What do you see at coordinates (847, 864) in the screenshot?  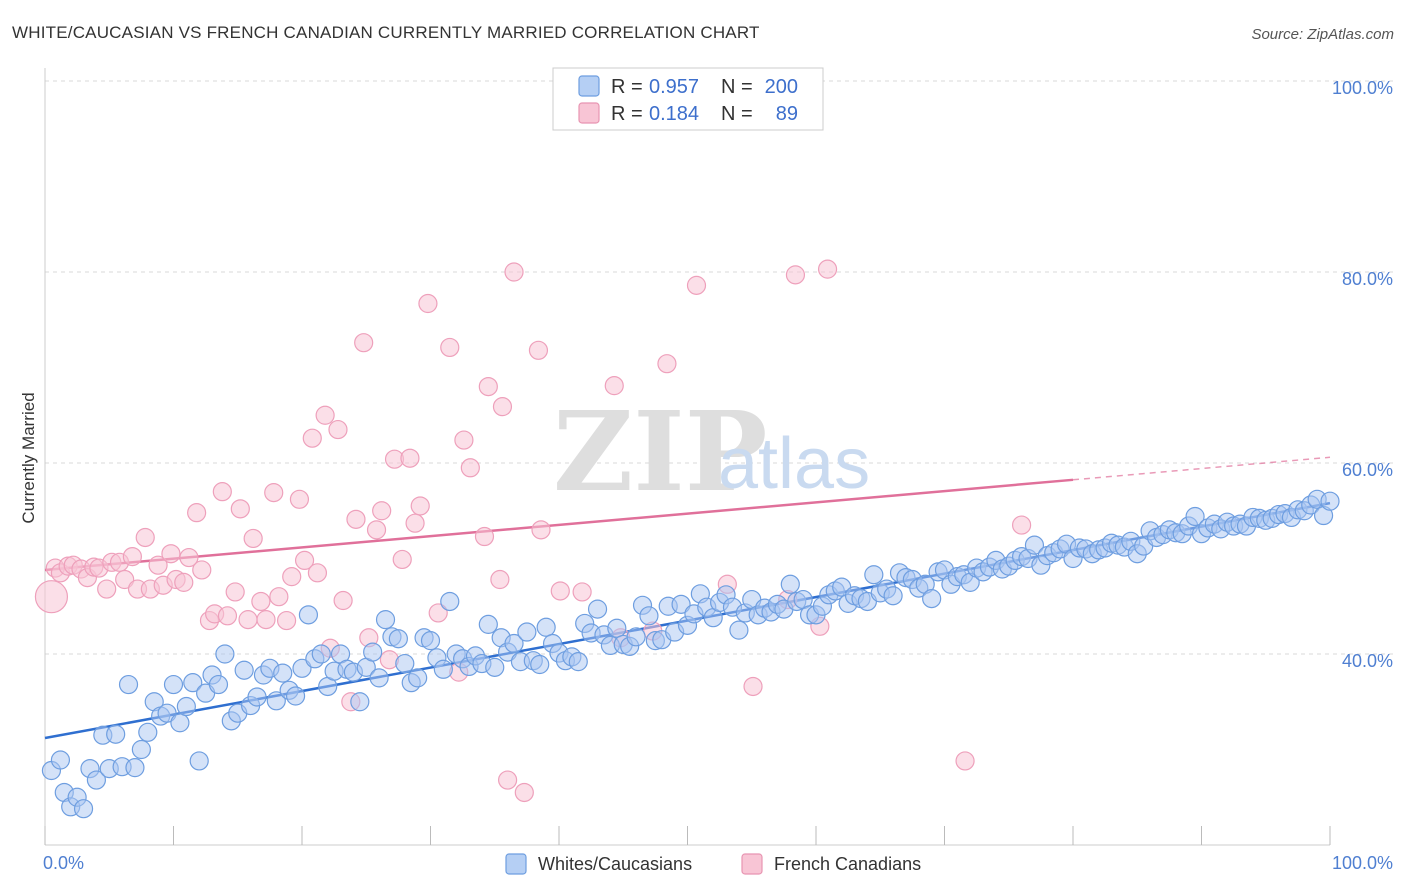 I see `bottom-legend-label-french: French Canadians` at bounding box center [847, 864].